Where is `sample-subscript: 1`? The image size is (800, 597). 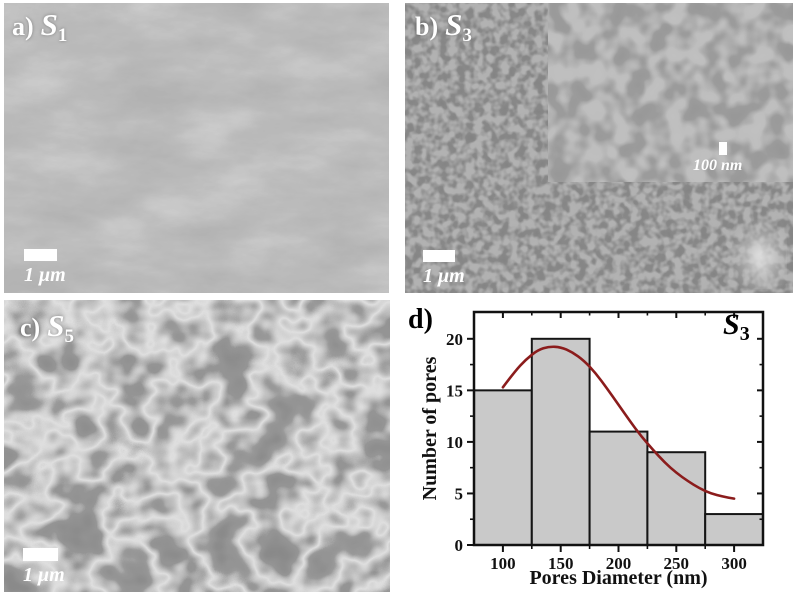
sample-subscript: 1 is located at coordinates (62, 35).